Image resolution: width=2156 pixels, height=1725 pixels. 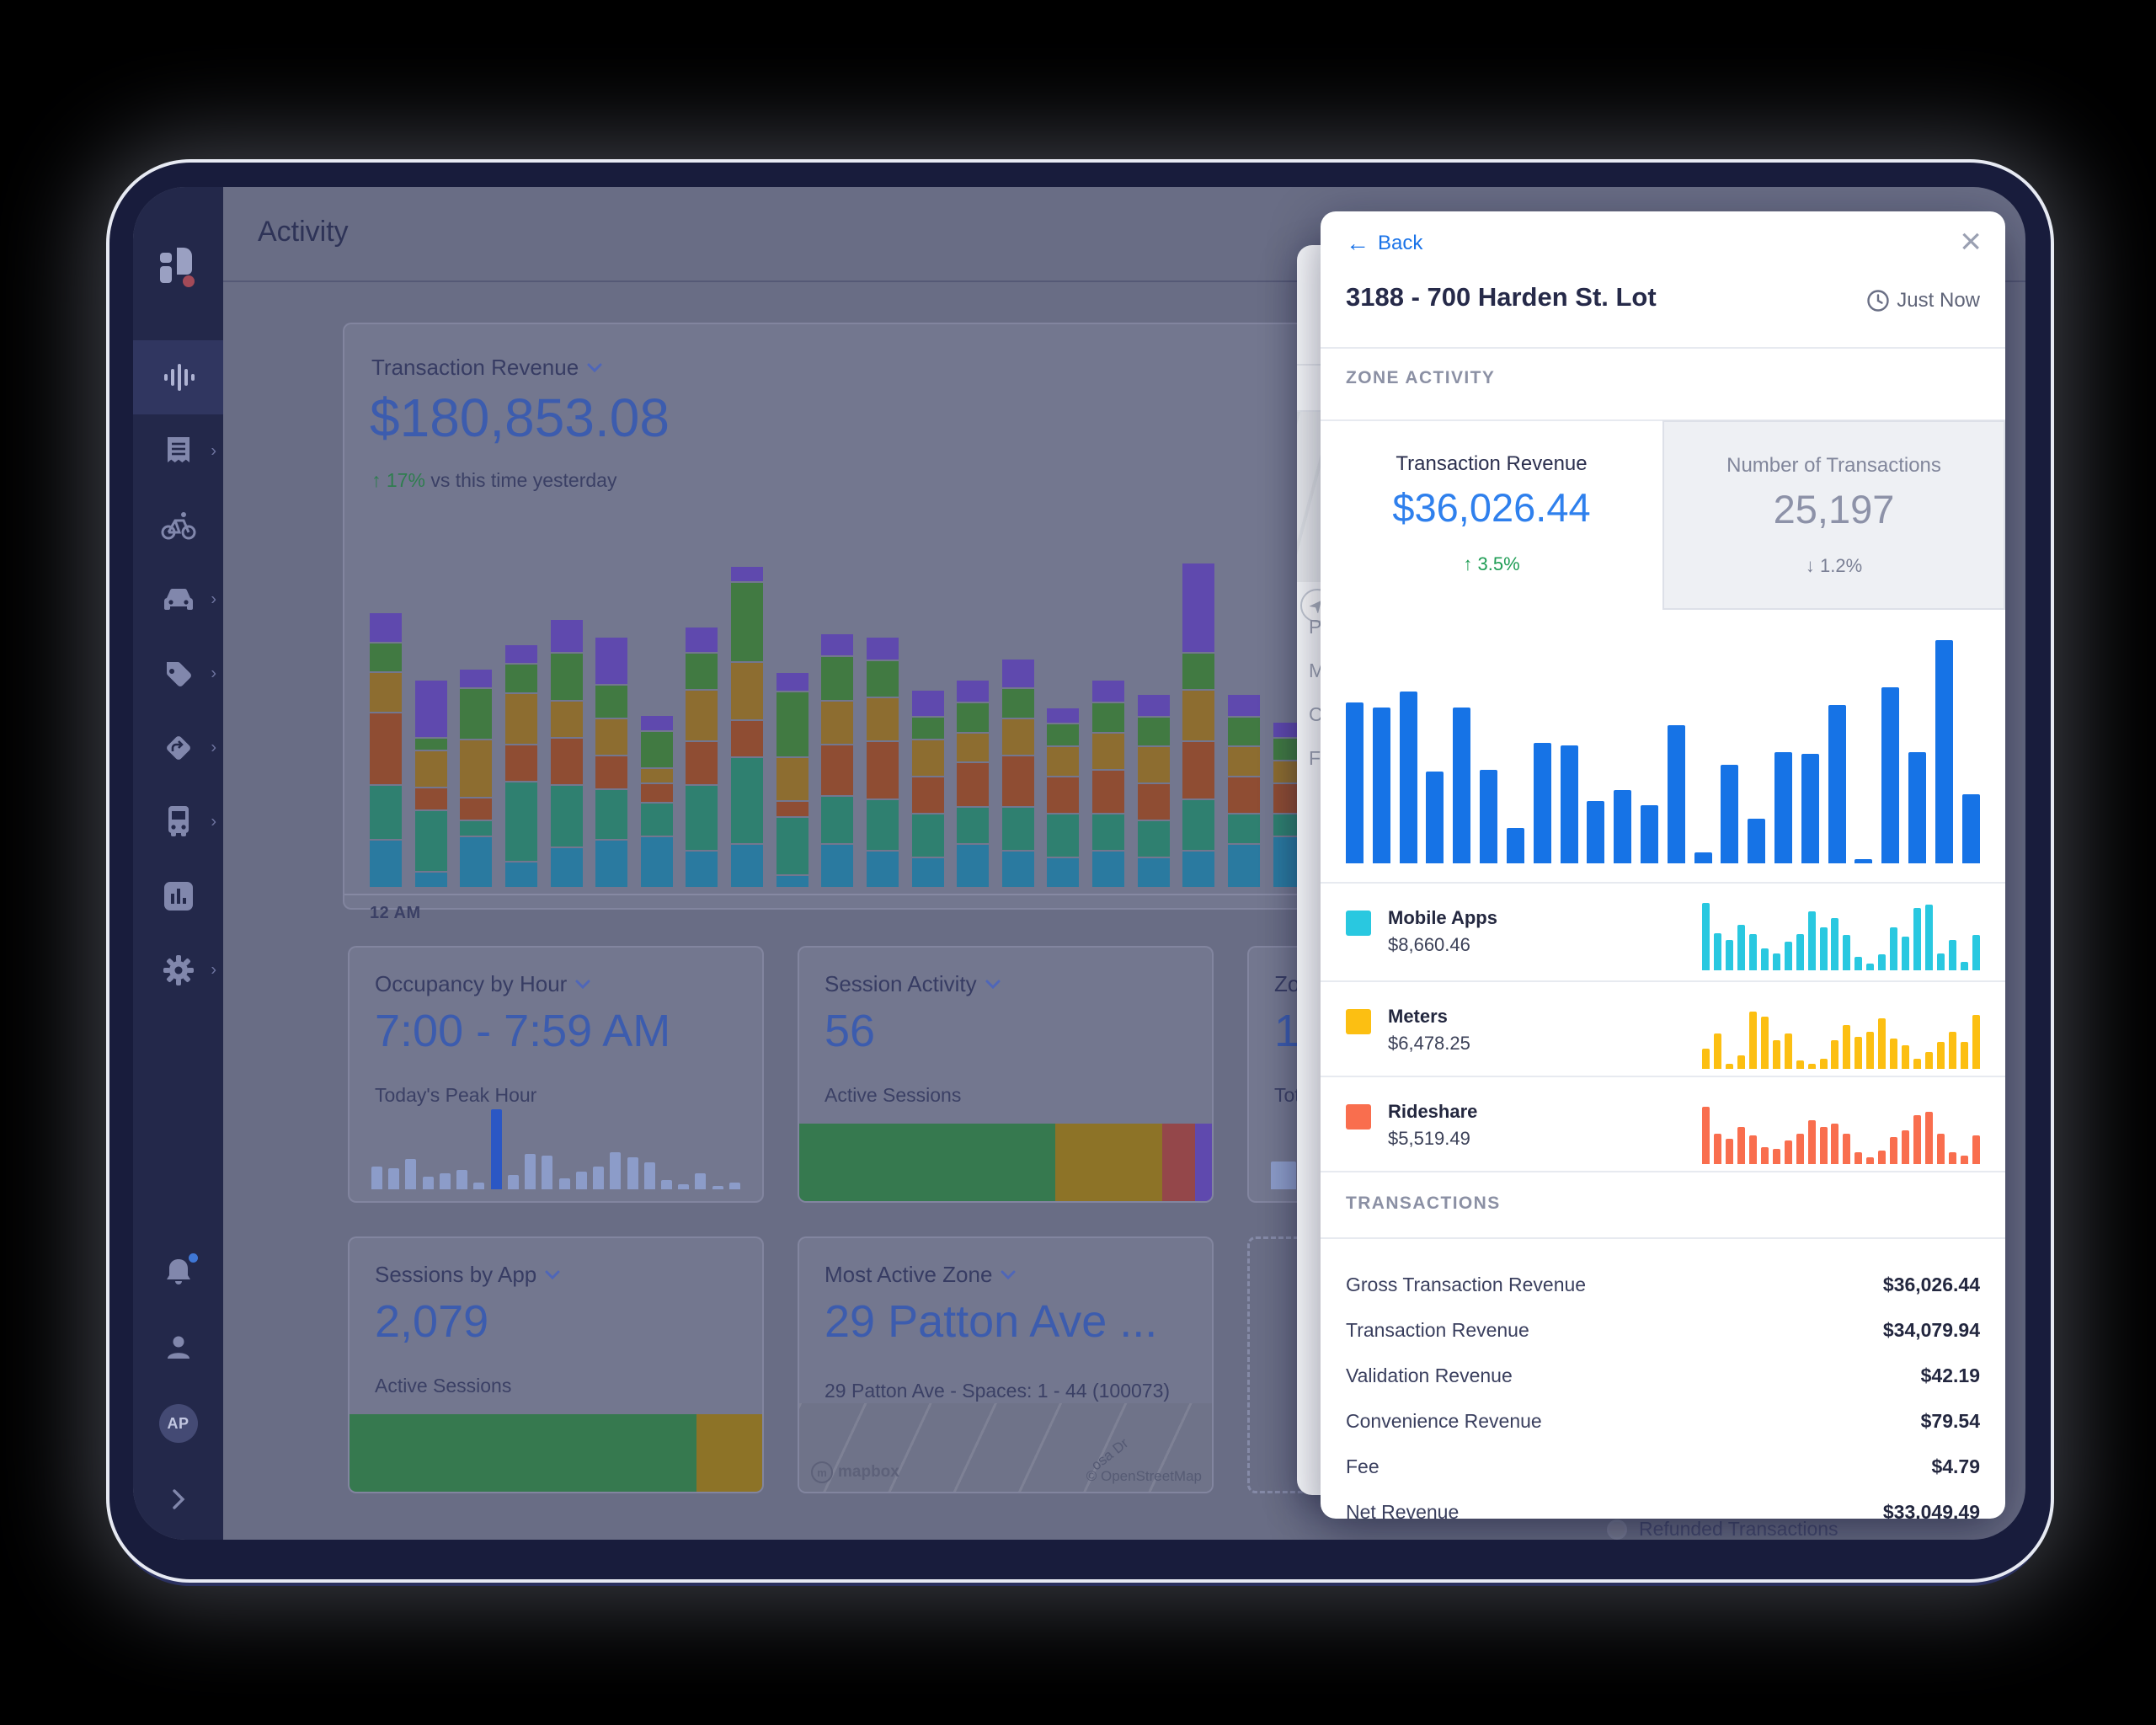 What do you see at coordinates (1444, 1420) in the screenshot?
I see `tx-label: Convenience Revenue` at bounding box center [1444, 1420].